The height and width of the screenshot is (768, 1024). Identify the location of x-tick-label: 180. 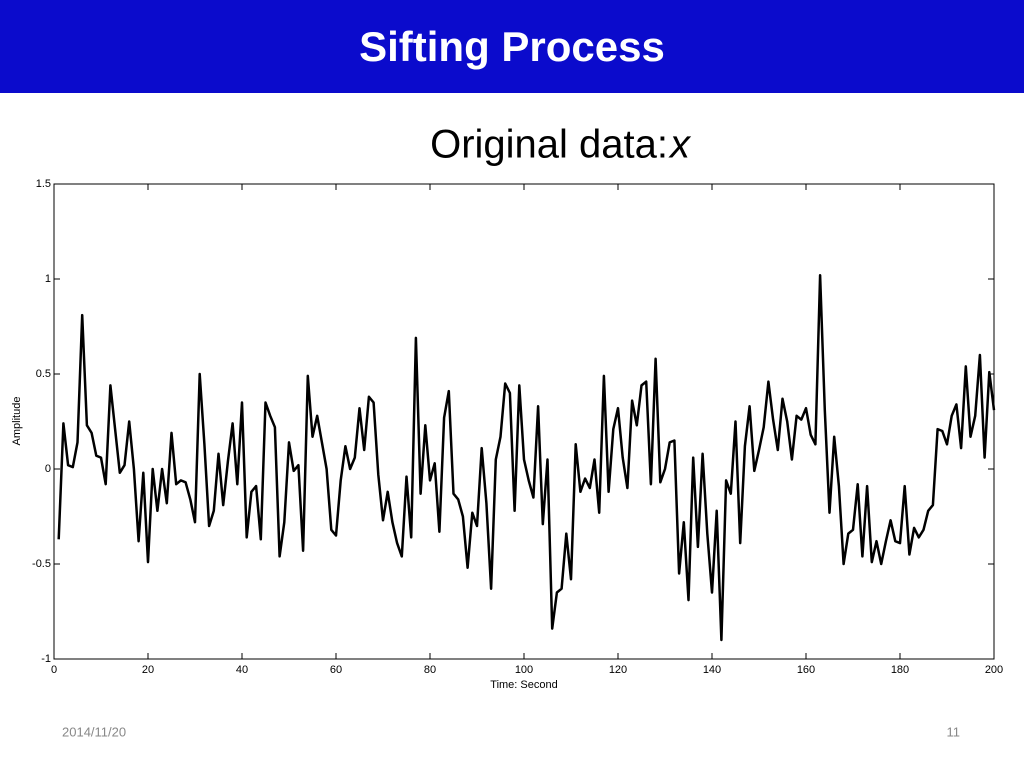
(900, 670).